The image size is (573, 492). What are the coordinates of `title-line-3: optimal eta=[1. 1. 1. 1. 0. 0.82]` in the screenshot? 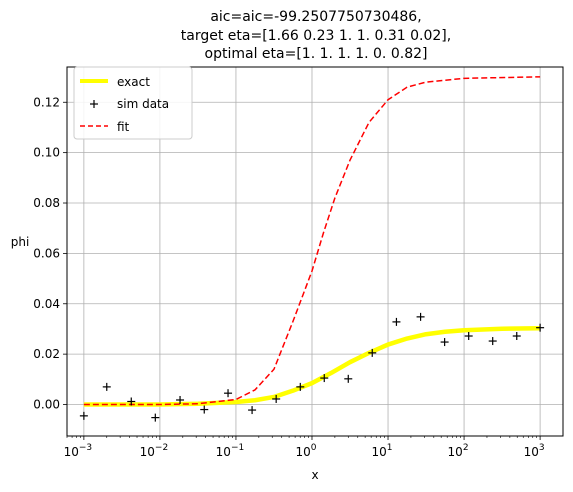 It's located at (316, 54).